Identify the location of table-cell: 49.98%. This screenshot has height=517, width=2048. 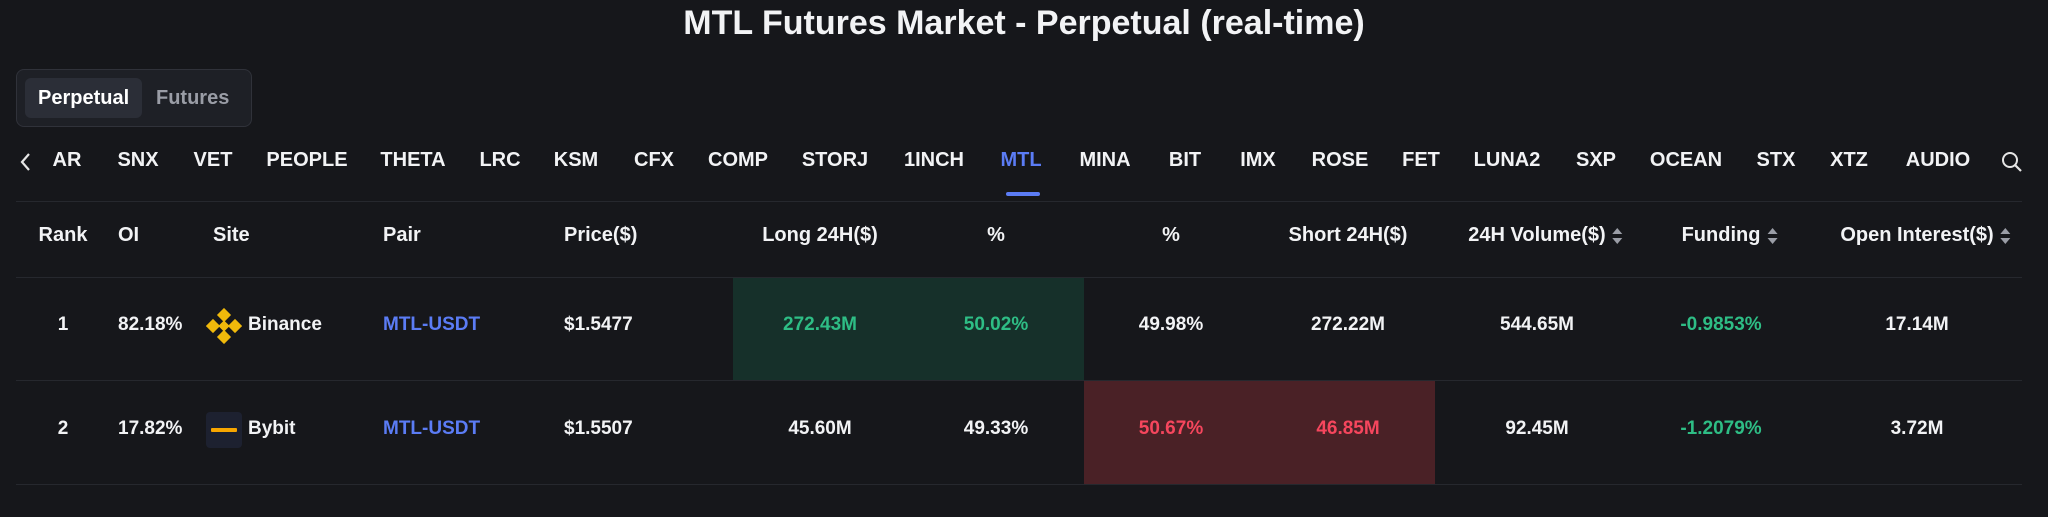
(1171, 324).